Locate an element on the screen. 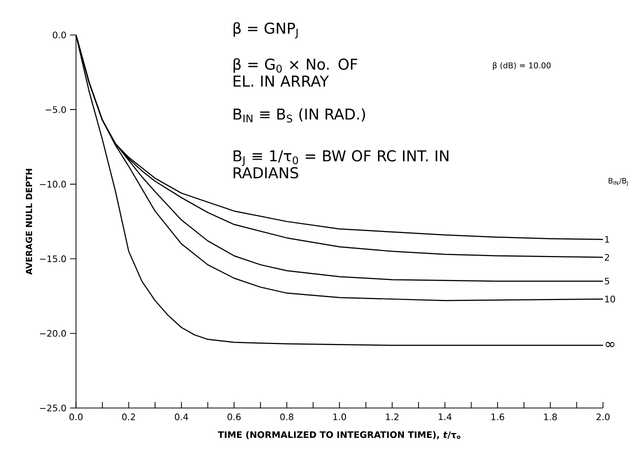 The image size is (630, 468). series-label: 10 is located at coordinates (610, 299).